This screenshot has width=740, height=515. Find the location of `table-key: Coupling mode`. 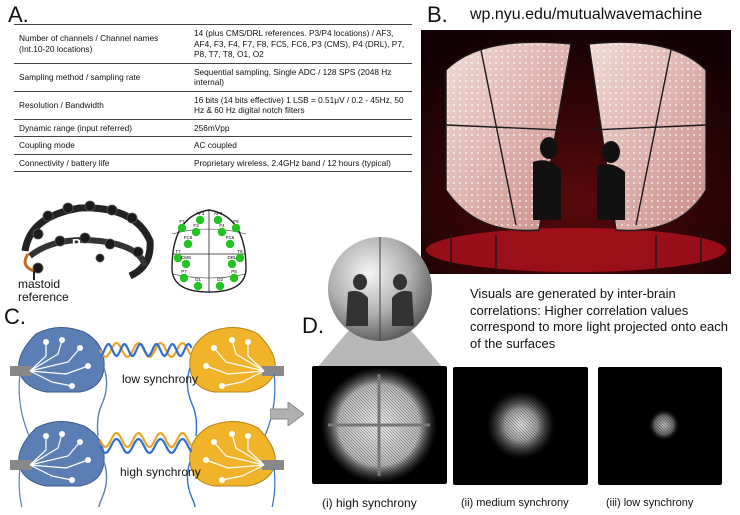

table-key: Coupling mode is located at coordinates (47, 145).